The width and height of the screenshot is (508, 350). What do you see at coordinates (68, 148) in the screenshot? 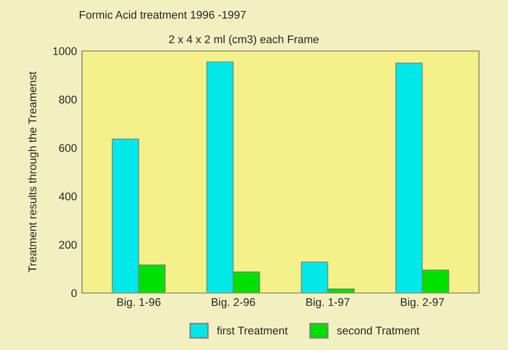
I see `y-tick-label: 600` at bounding box center [68, 148].